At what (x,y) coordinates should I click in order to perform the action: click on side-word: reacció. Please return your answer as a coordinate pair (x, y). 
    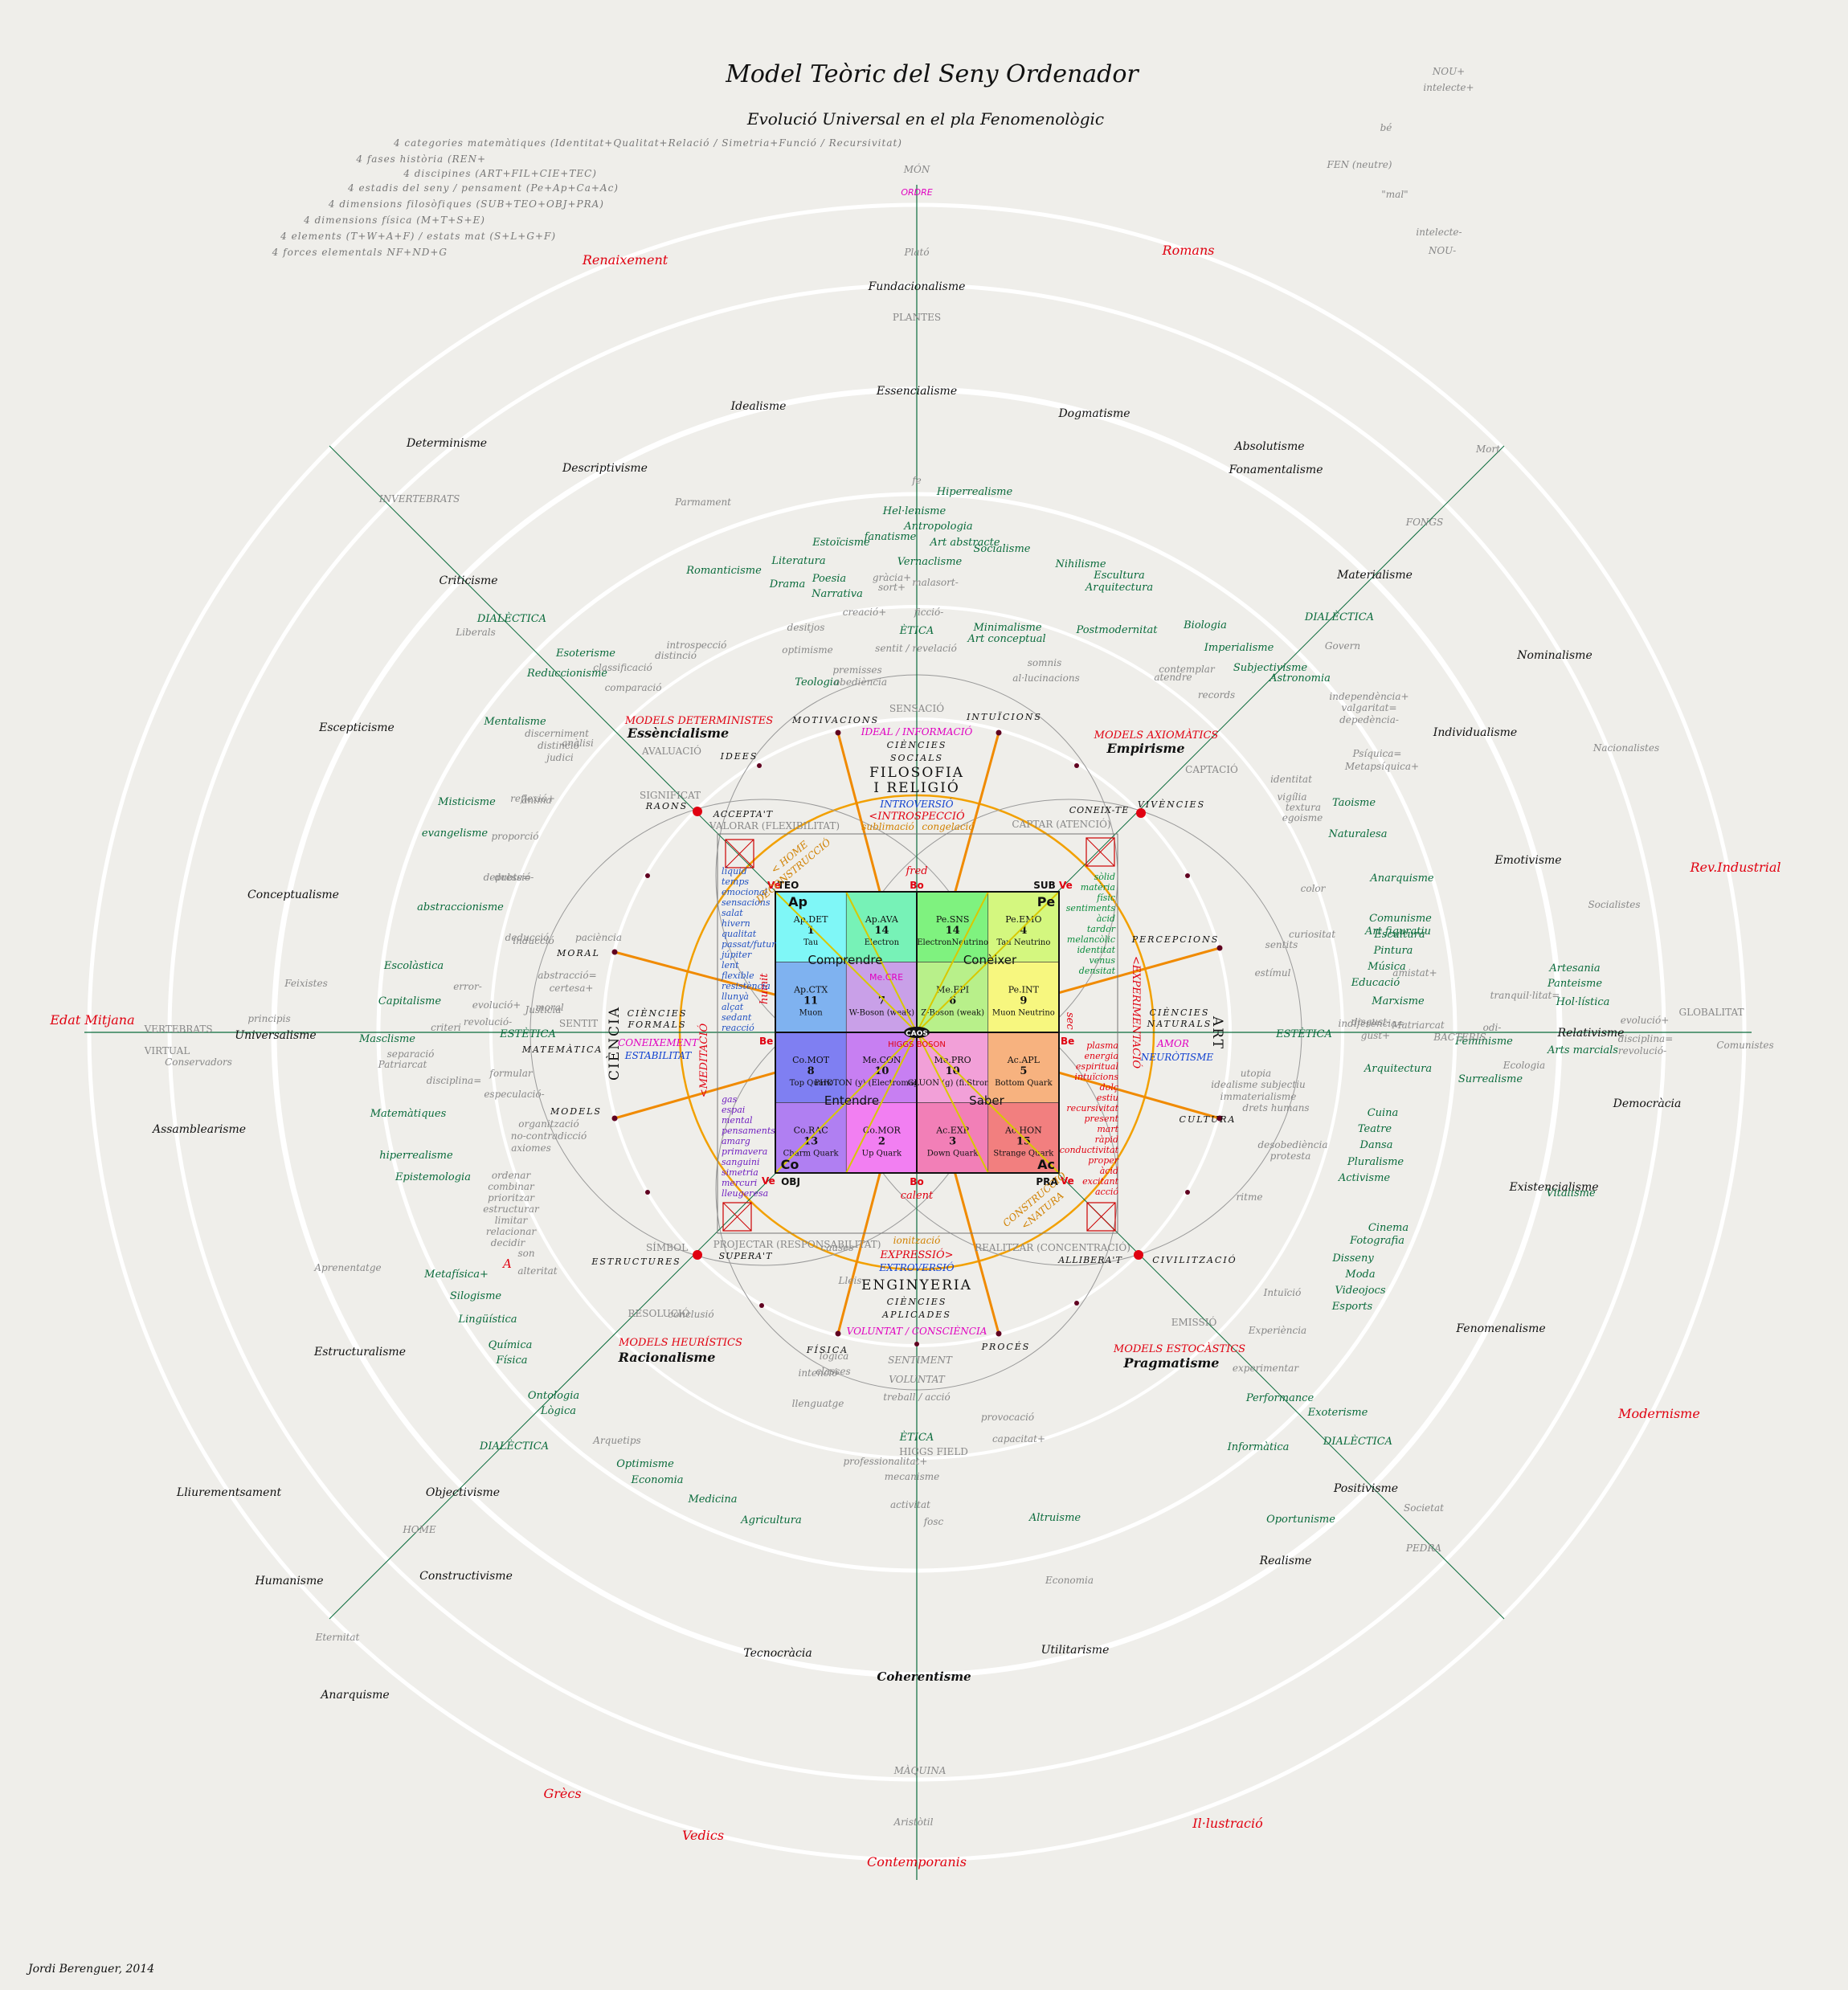
    Looking at the image, I should click on (738, 1028).